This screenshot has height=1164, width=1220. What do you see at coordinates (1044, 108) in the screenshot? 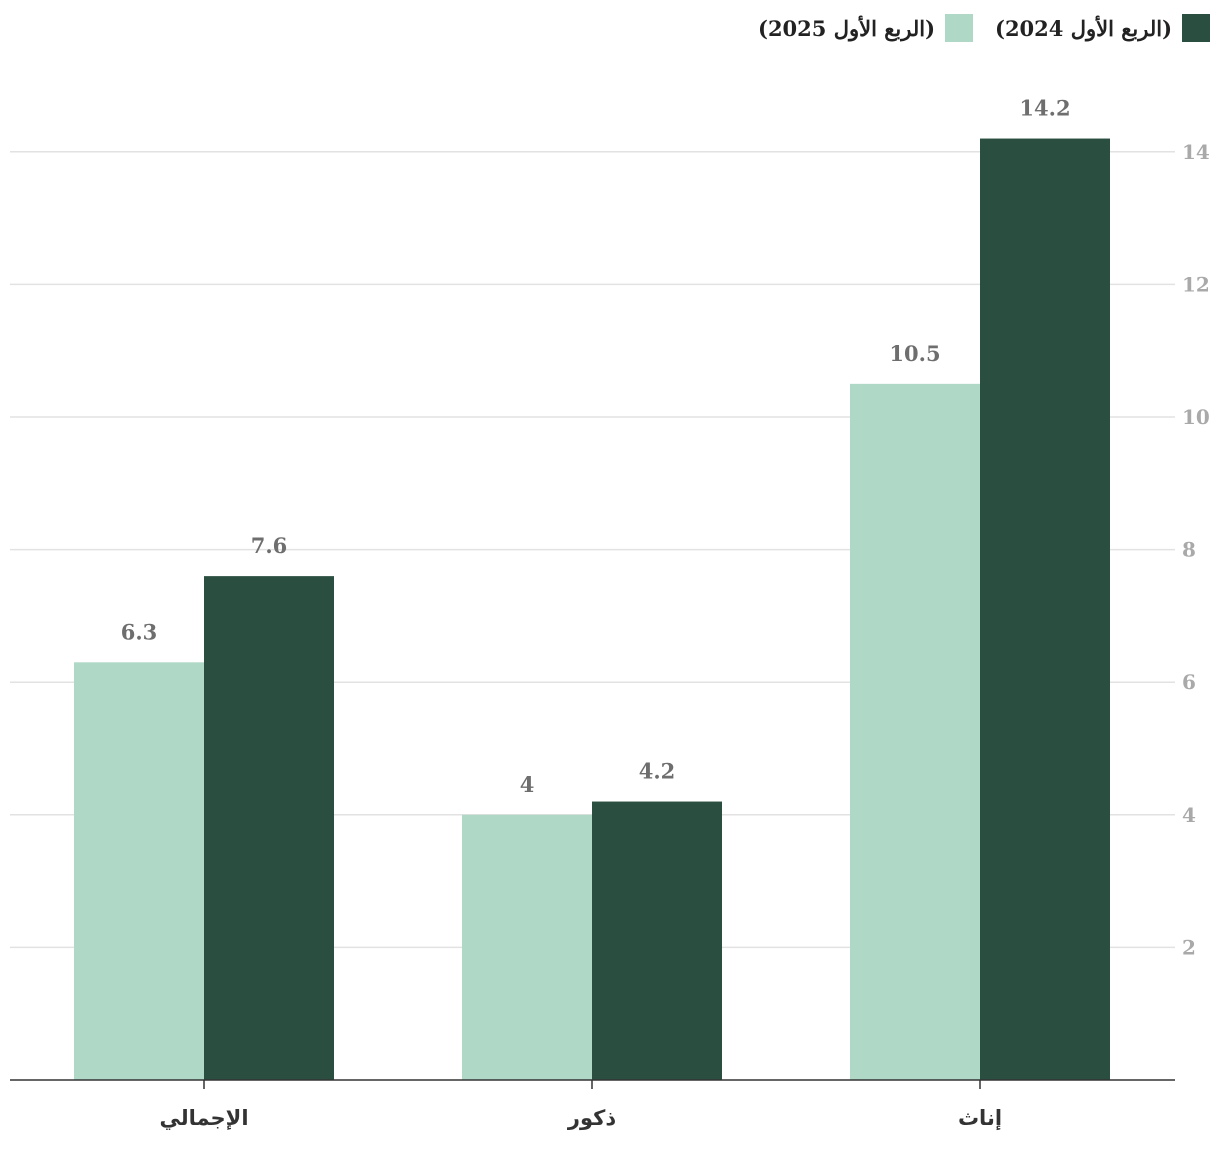
I see `data-label: 14.2` at bounding box center [1044, 108].